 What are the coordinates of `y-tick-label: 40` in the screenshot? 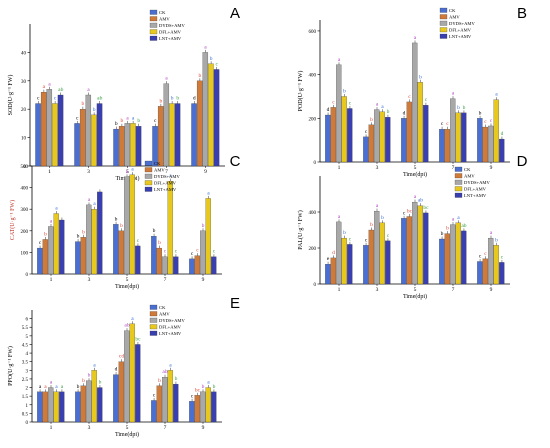 It's located at (24, 53).